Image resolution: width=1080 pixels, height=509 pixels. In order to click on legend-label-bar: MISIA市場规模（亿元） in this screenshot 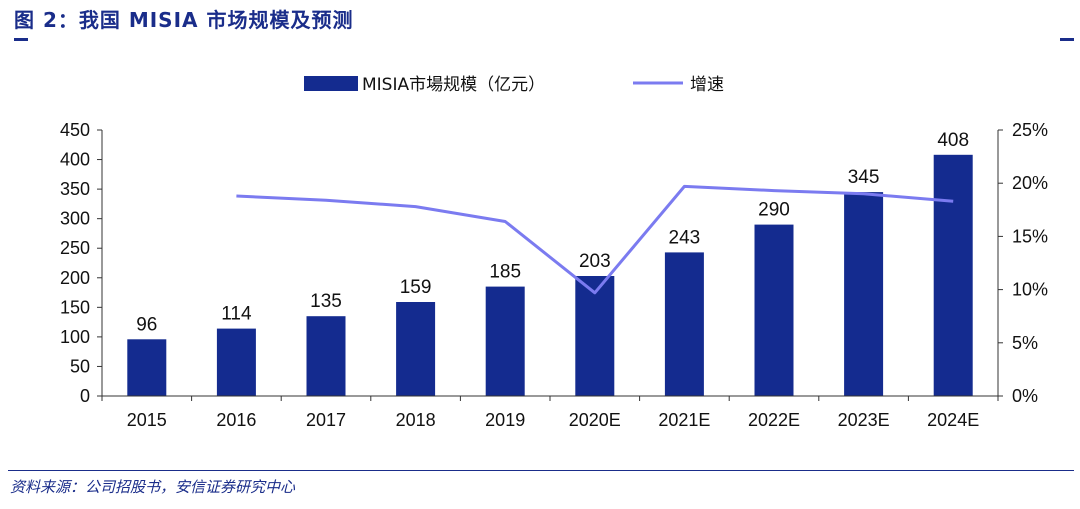, I will do `click(453, 85)`.